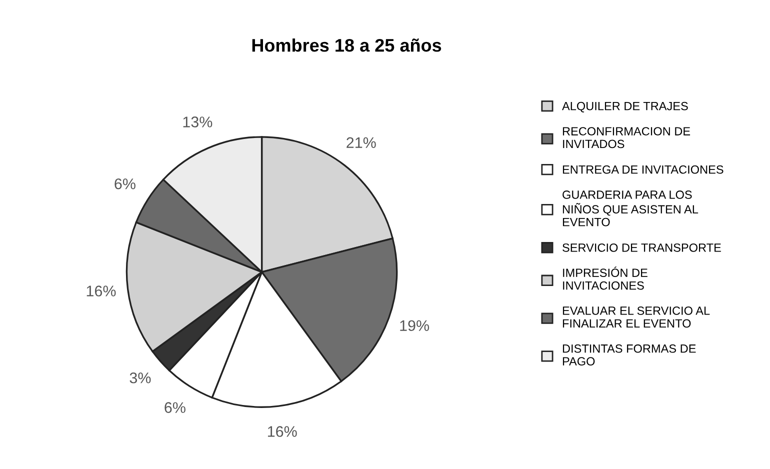 The height and width of the screenshot is (469, 770). I want to click on legend-label: GUARDERIA PARA LOS NIÑOS QUE ASISTEN AL EVENTO, so click(630, 208).